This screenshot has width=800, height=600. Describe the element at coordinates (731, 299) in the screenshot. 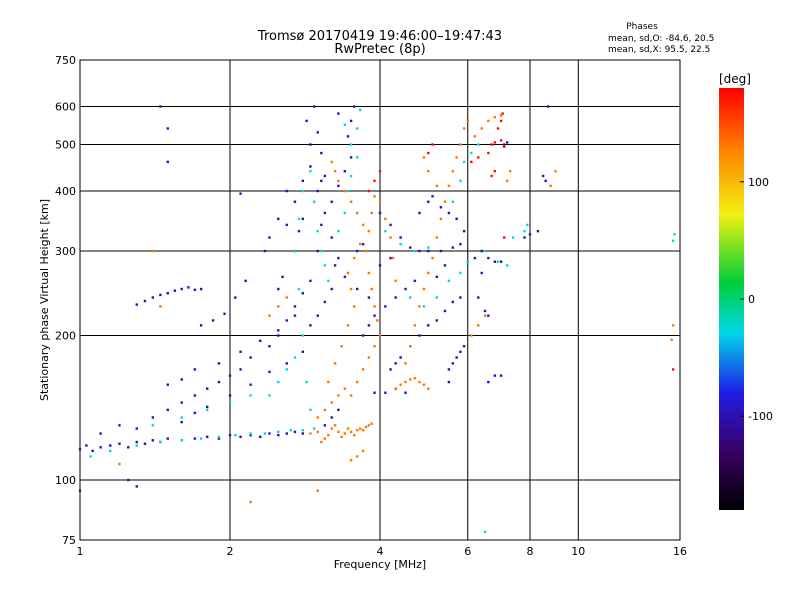

I see `colorbar` at that location.